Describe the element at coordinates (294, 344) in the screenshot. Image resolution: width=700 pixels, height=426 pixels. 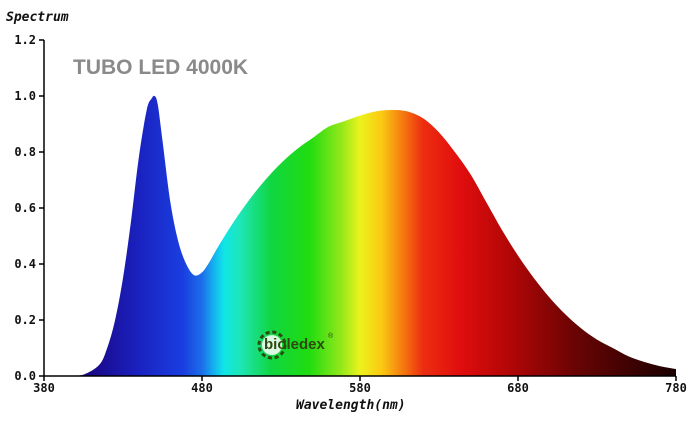
I see `logo-text: bioledex` at that location.